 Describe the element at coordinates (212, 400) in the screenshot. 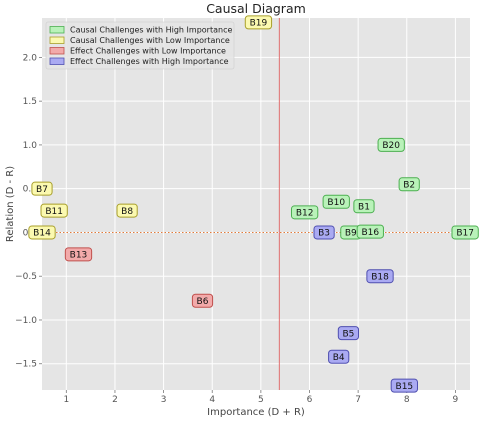

I see `x-tick-label: 4` at that location.